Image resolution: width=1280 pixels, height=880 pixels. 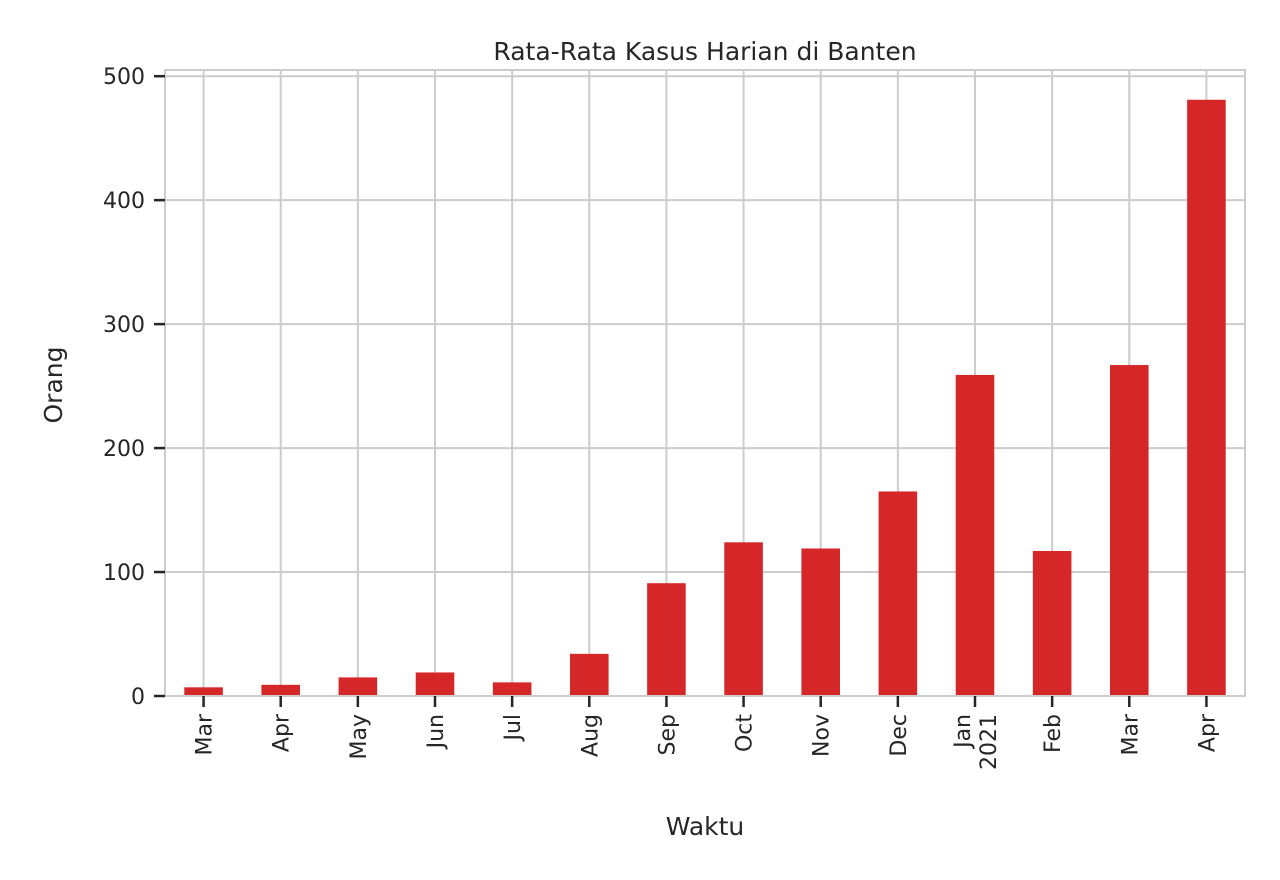 I want to click on x-tick-label: Dec, so click(x=899, y=735).